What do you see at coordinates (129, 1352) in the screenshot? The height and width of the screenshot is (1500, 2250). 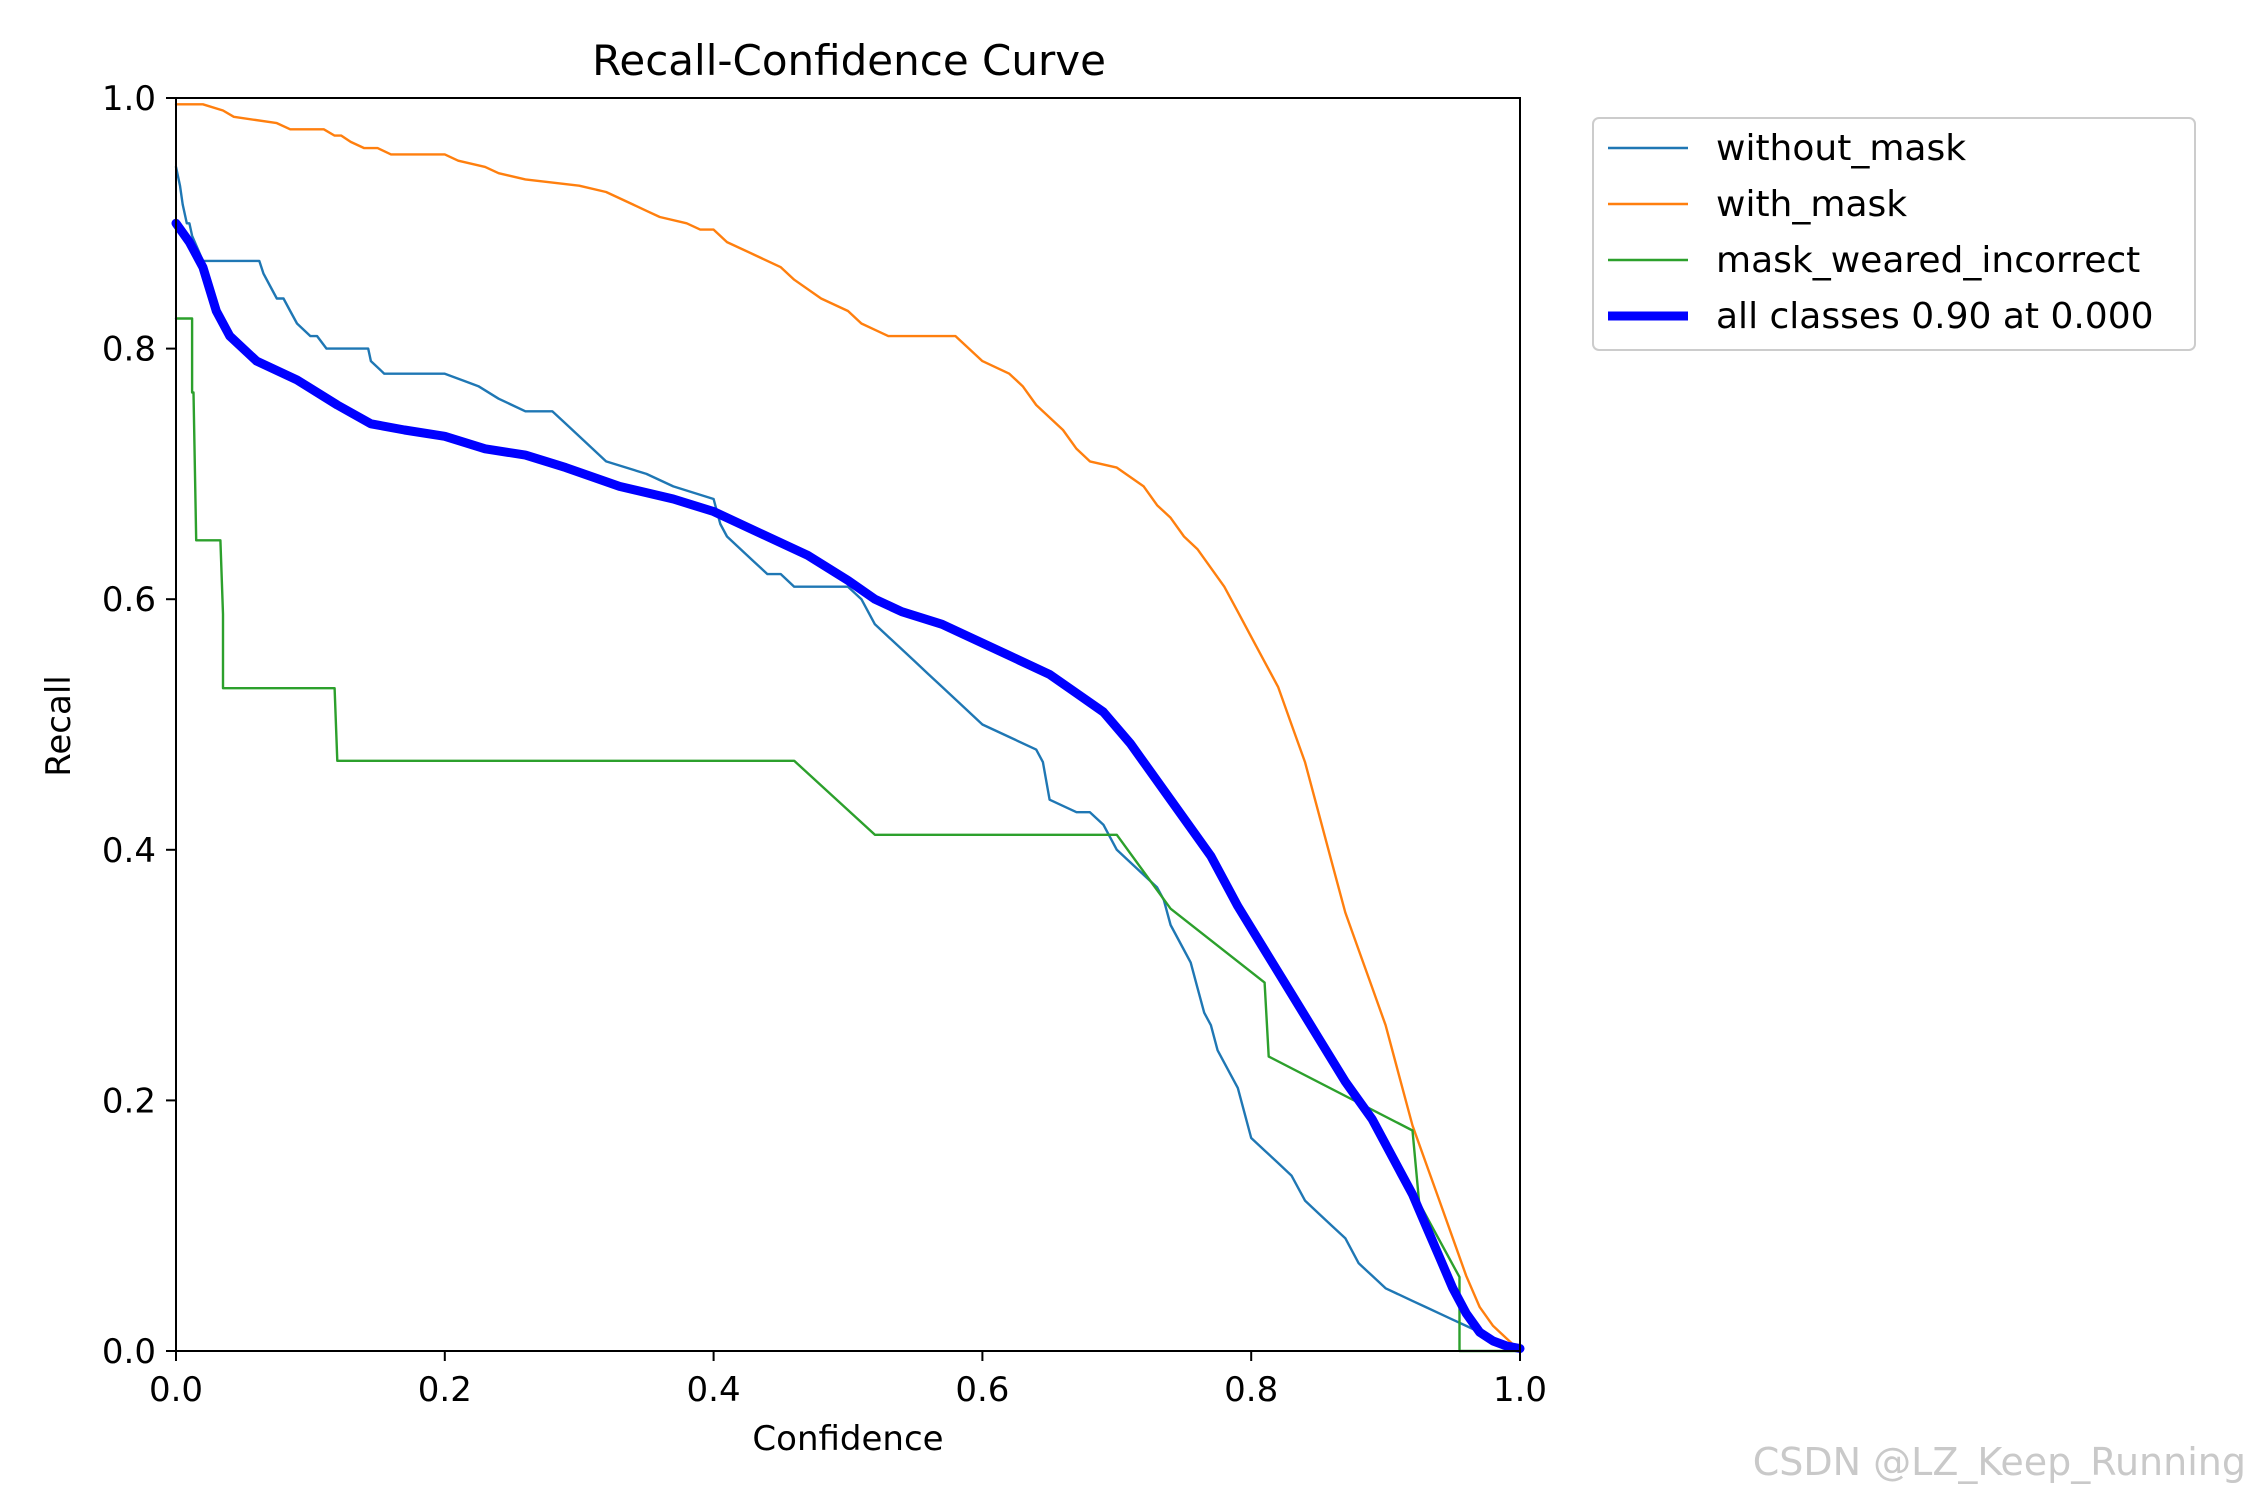 I see `y-tick-label: 0.0` at bounding box center [129, 1352].